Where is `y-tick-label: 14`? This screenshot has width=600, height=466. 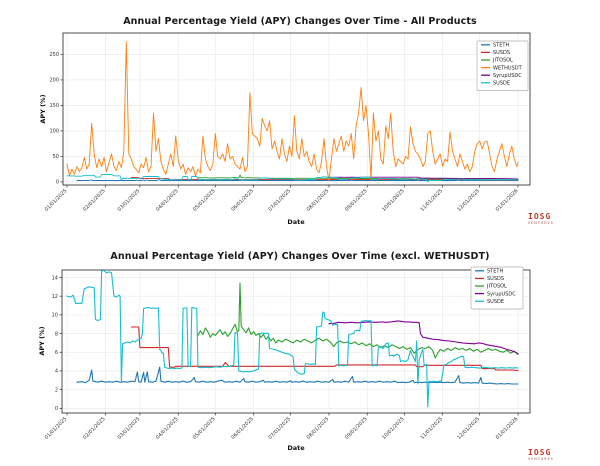 y-tick-label: 14 is located at coordinates (55, 278).